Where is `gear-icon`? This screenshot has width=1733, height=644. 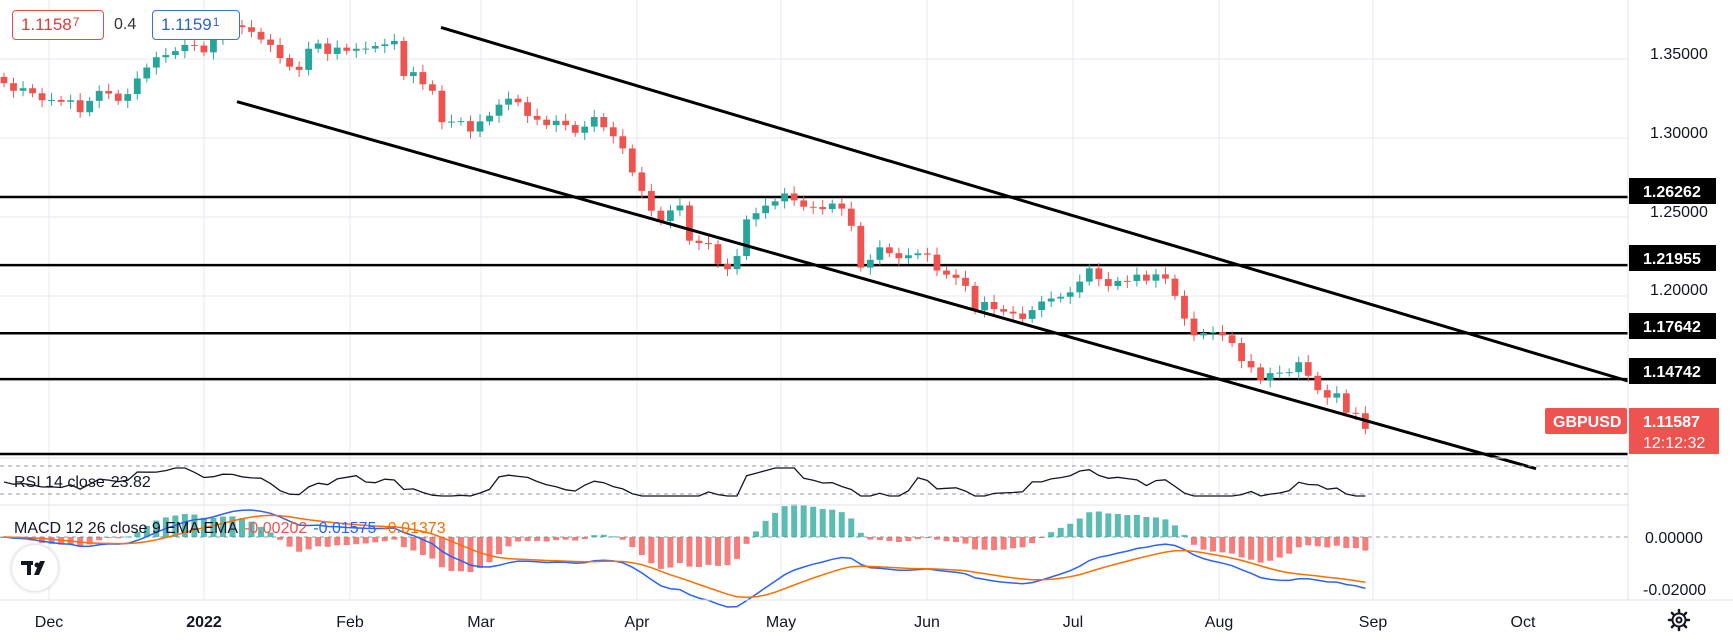 gear-icon is located at coordinates (1679, 620).